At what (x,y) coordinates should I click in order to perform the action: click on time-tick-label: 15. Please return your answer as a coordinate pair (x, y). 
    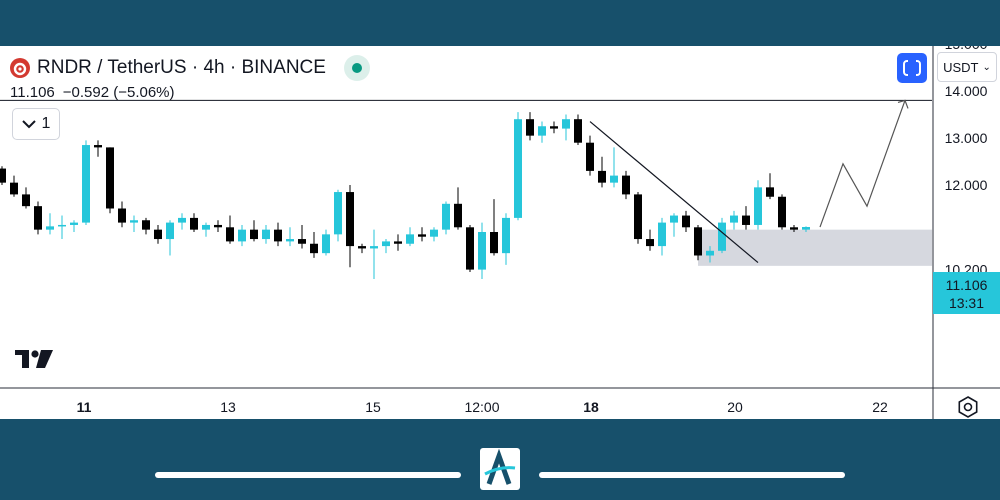
    Looking at the image, I should click on (373, 407).